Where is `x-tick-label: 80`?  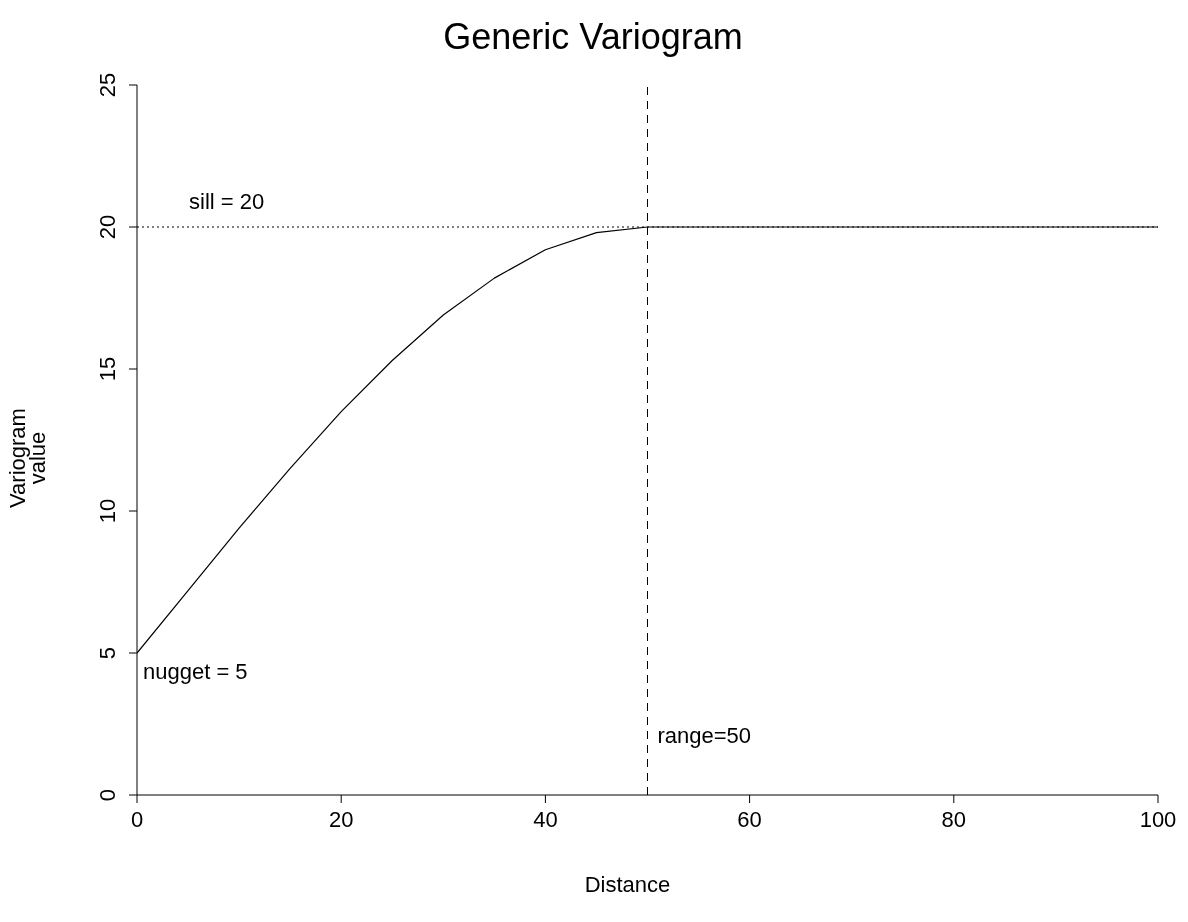
x-tick-label: 80 is located at coordinates (954, 819).